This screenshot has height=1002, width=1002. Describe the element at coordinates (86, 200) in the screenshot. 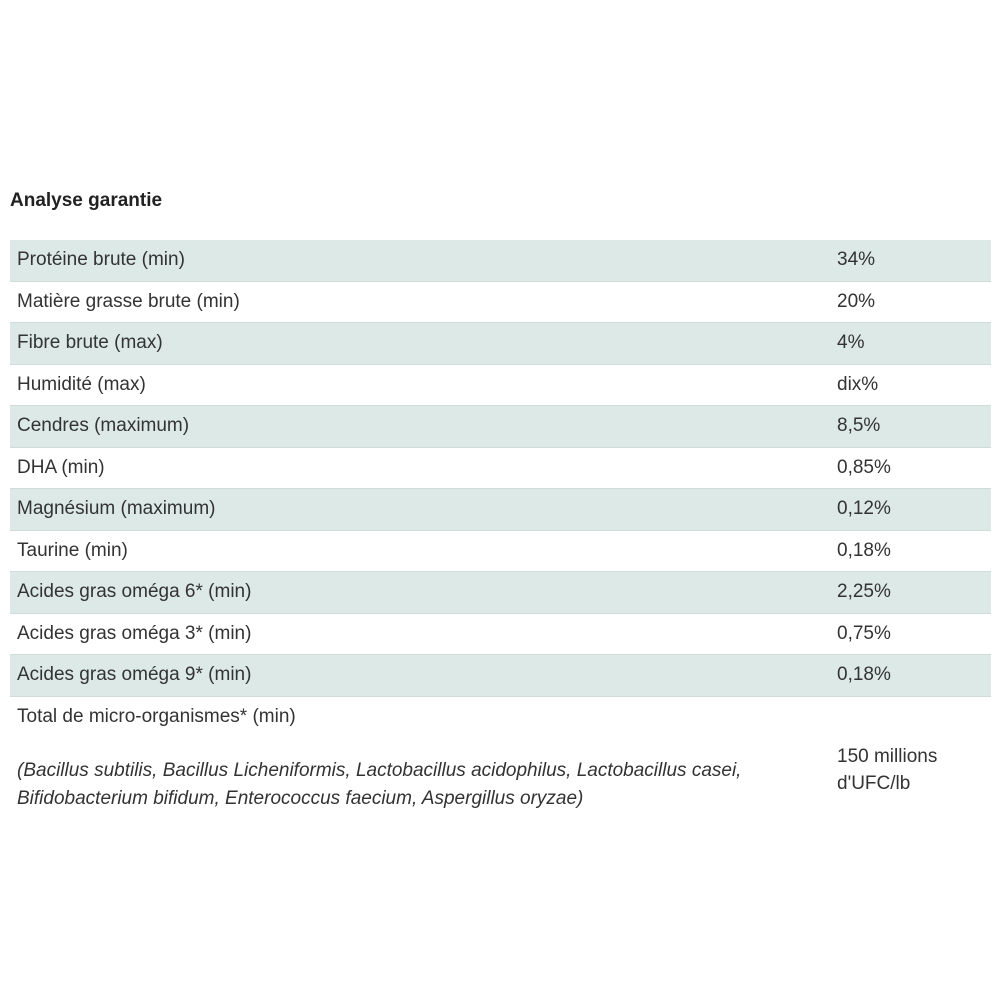

I see `page-title: Analyse garantie` at that location.